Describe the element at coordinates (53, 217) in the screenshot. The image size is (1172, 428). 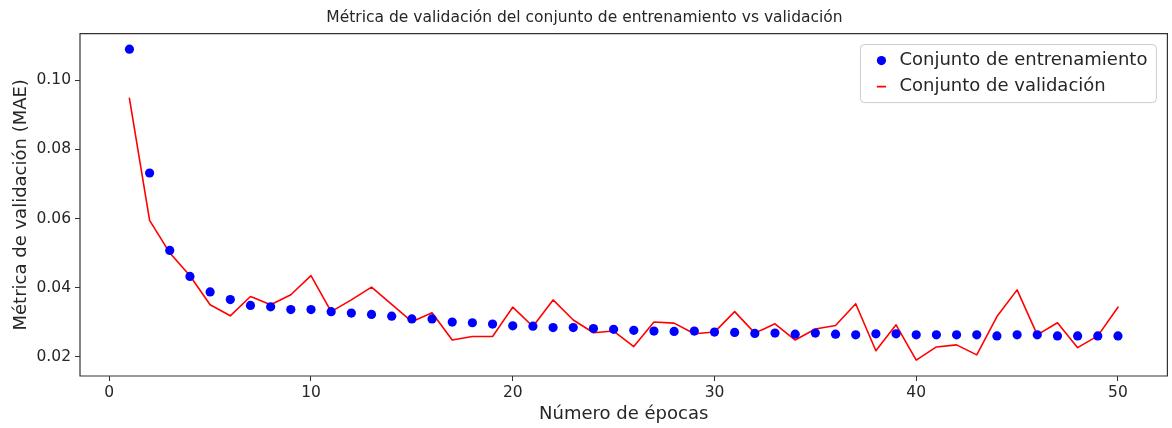
I see `y-tick-label: 0.06` at that location.